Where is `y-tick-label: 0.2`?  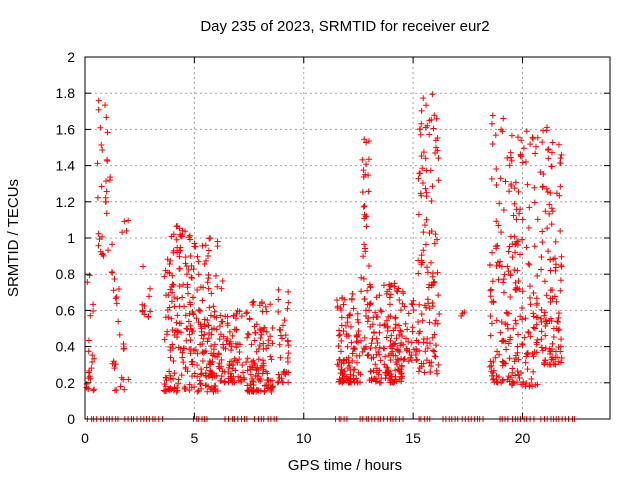
y-tick-label: 0.2 is located at coordinates (66, 383).